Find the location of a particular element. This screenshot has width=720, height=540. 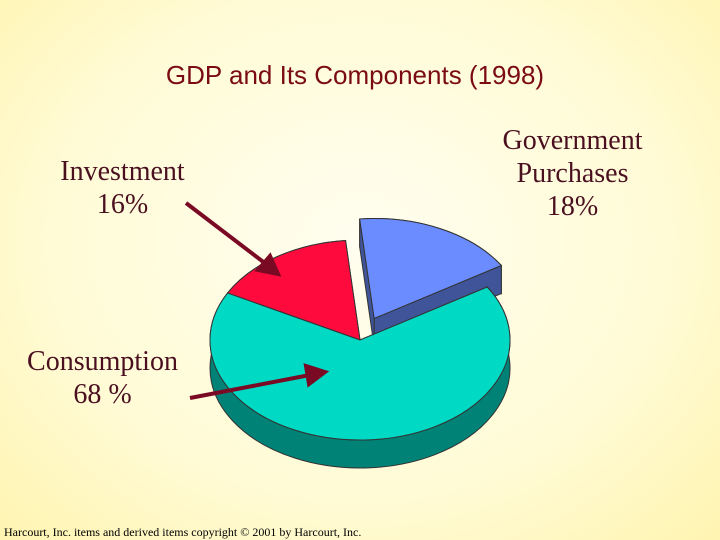

chart-title: GDP and Its Components (1998) is located at coordinates (355, 75).